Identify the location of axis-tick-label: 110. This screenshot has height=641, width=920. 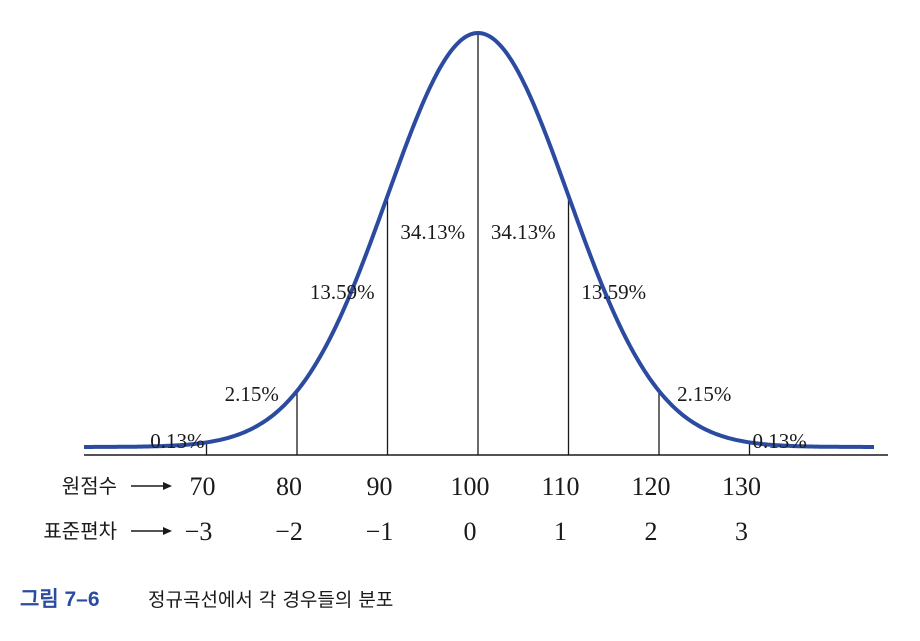
(560, 486).